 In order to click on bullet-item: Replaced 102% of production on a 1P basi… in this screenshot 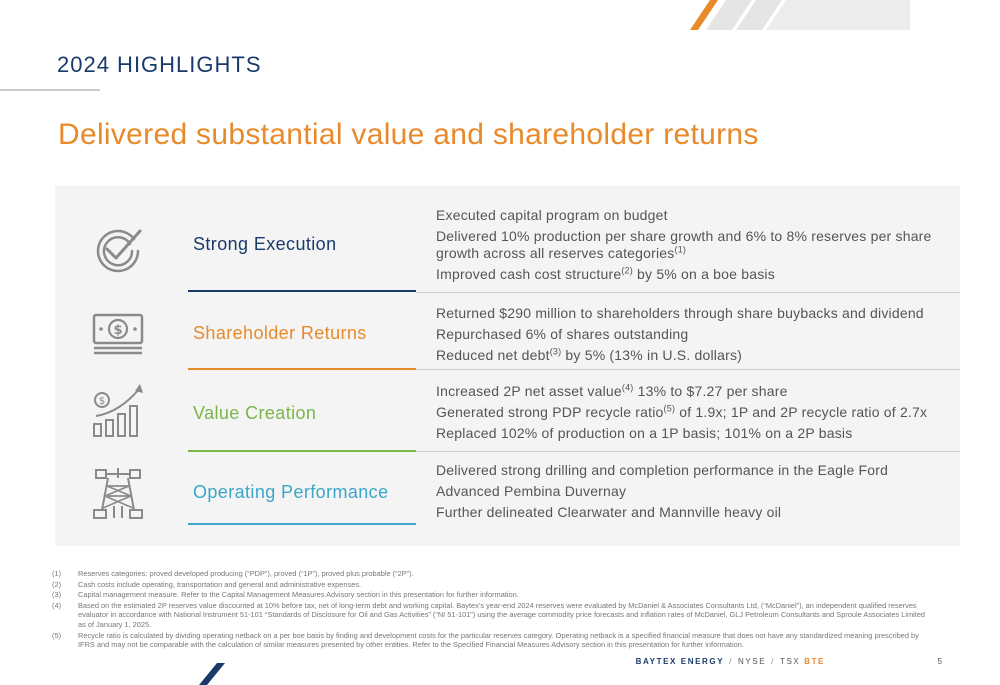, I will do `click(644, 433)`.